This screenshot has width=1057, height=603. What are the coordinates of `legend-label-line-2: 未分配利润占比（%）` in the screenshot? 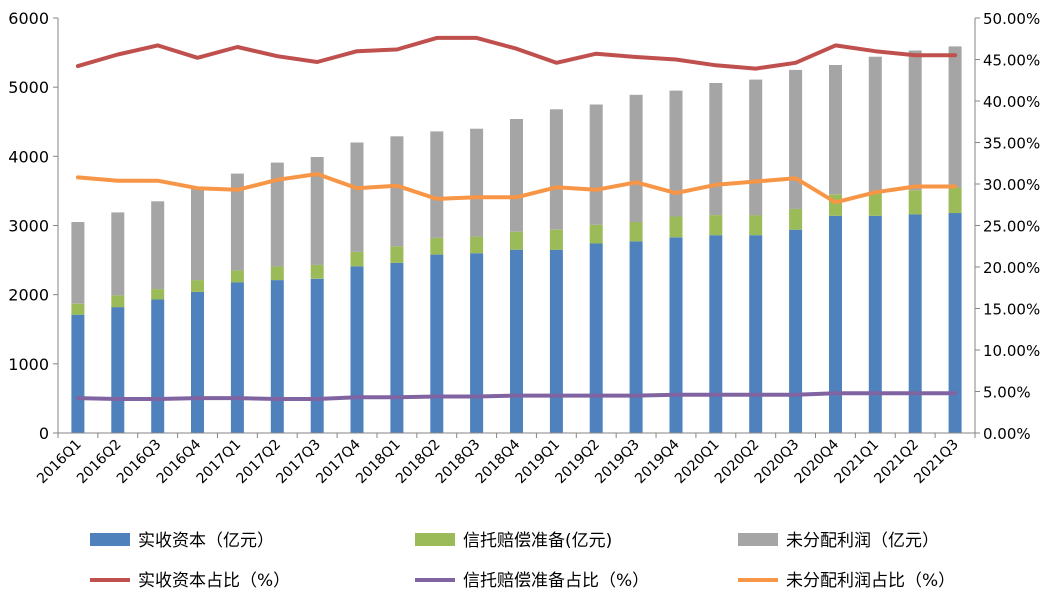 It's located at (870, 581).